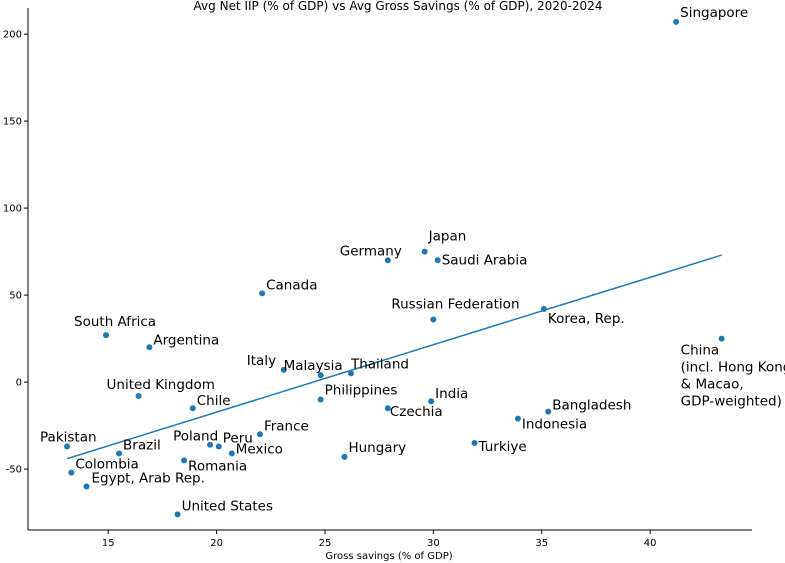 The width and height of the screenshot is (785, 563). Describe the element at coordinates (371, 251) in the screenshot. I see `point-label: Germany` at that location.